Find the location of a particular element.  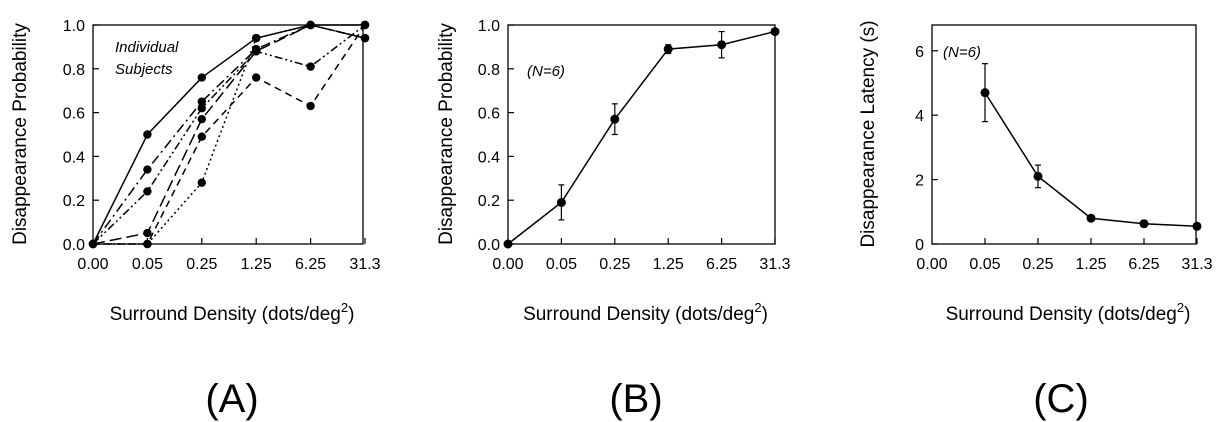

panel-label: (C) is located at coordinates (1061, 399).